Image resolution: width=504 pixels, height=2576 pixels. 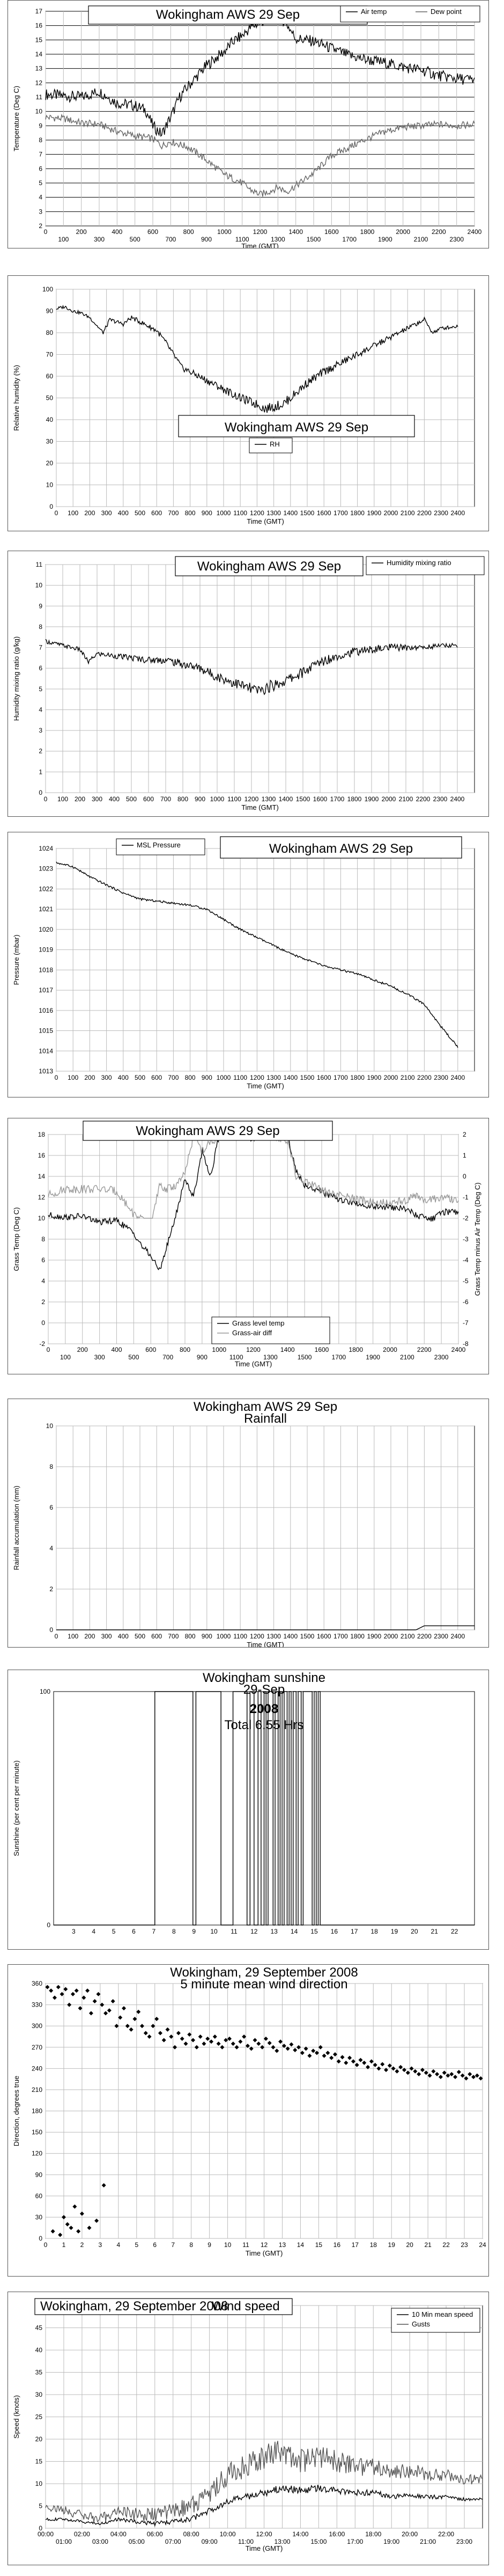 I want to click on x-tick-label: 15, so click(x=314, y=1931).